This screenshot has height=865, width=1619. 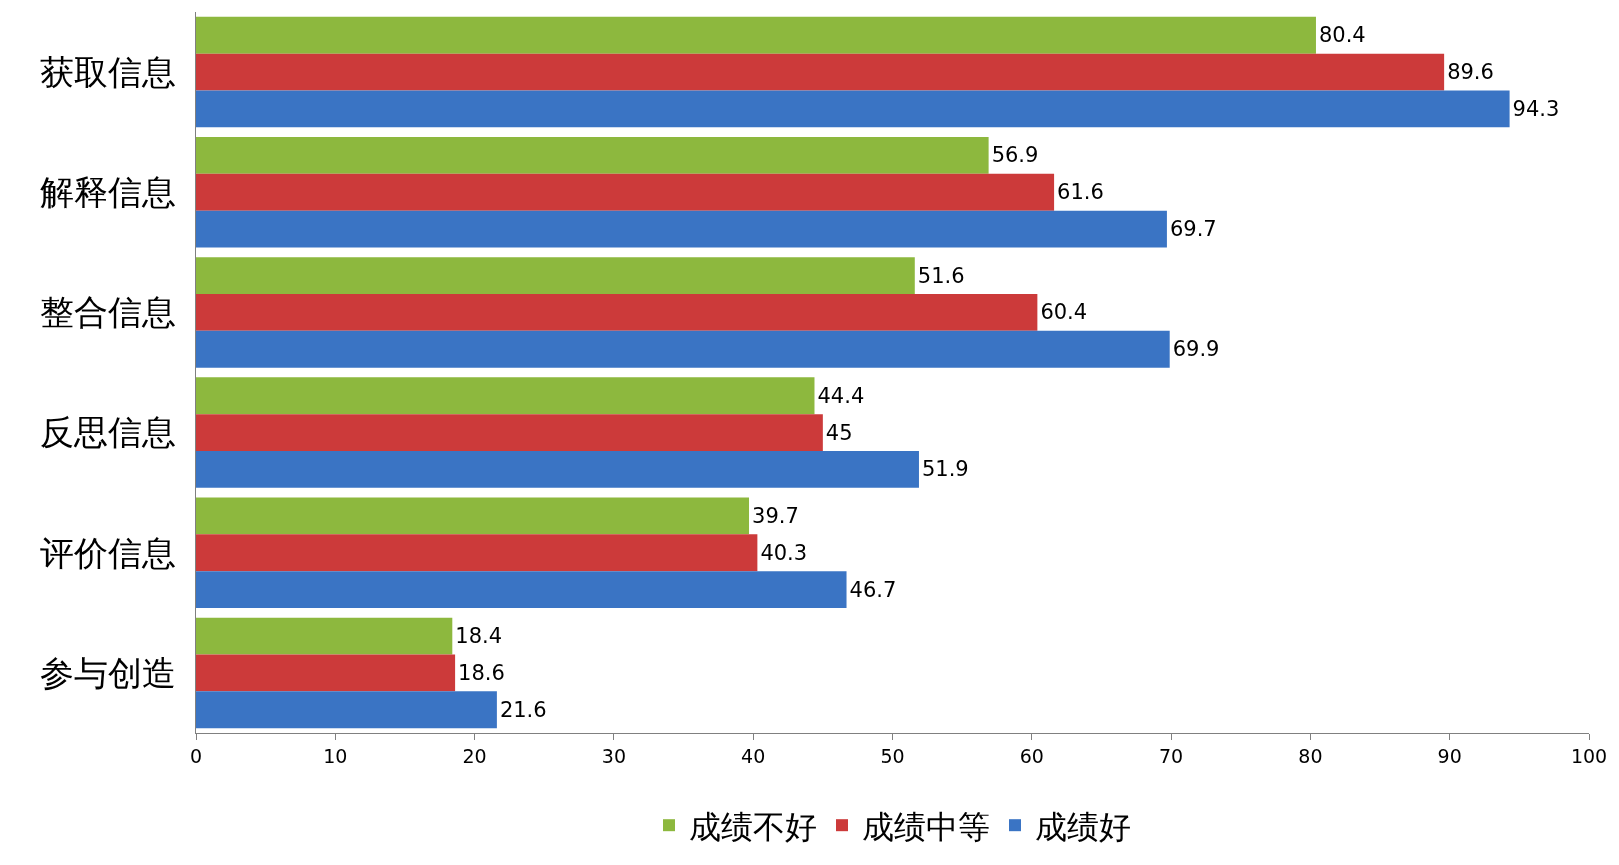 What do you see at coordinates (1310, 755) in the screenshot?
I see `x-tick-label: 80` at bounding box center [1310, 755].